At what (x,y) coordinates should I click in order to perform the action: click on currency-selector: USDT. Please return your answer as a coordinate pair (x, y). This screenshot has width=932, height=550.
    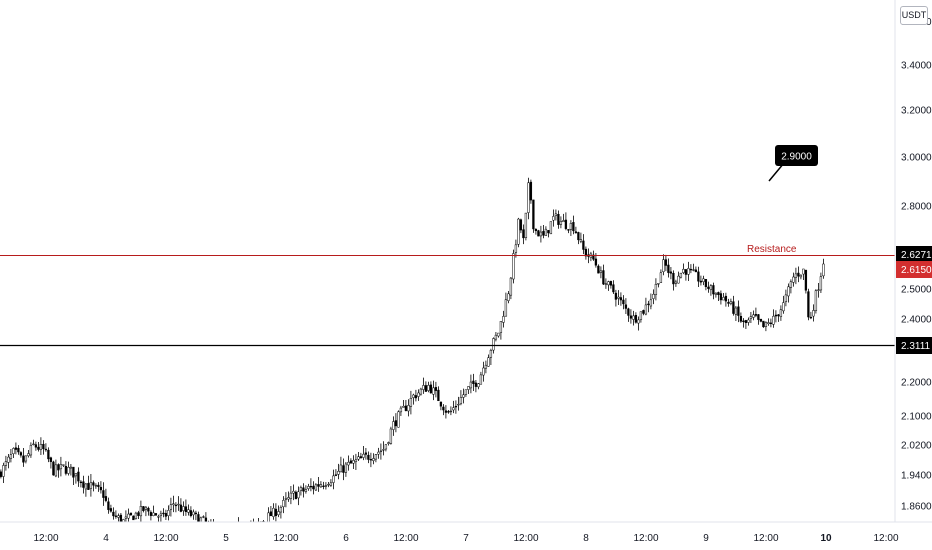
    Looking at the image, I should click on (914, 15).